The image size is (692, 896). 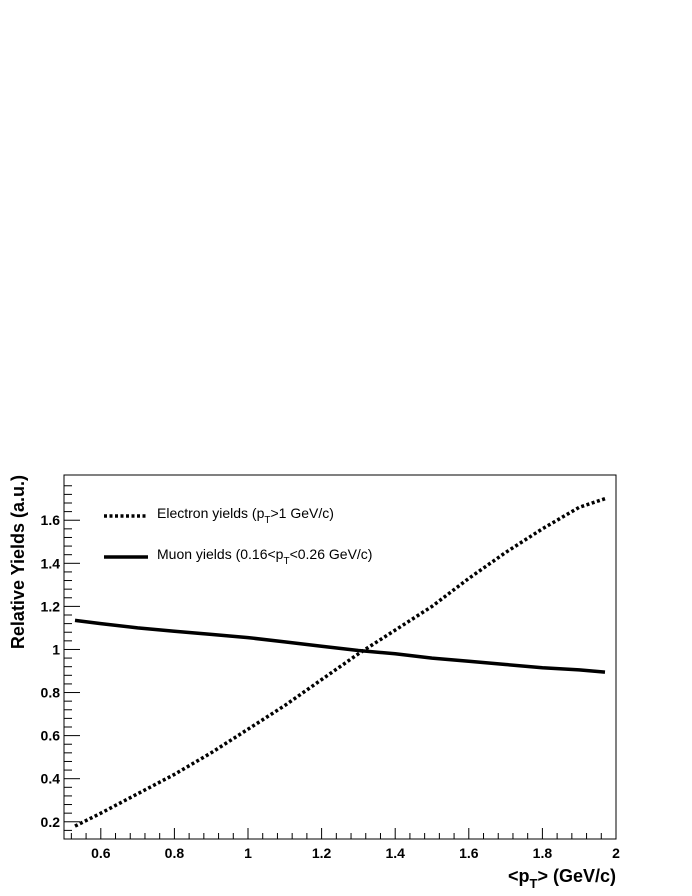 I want to click on y-tick-label: 1, so click(x=56, y=649).